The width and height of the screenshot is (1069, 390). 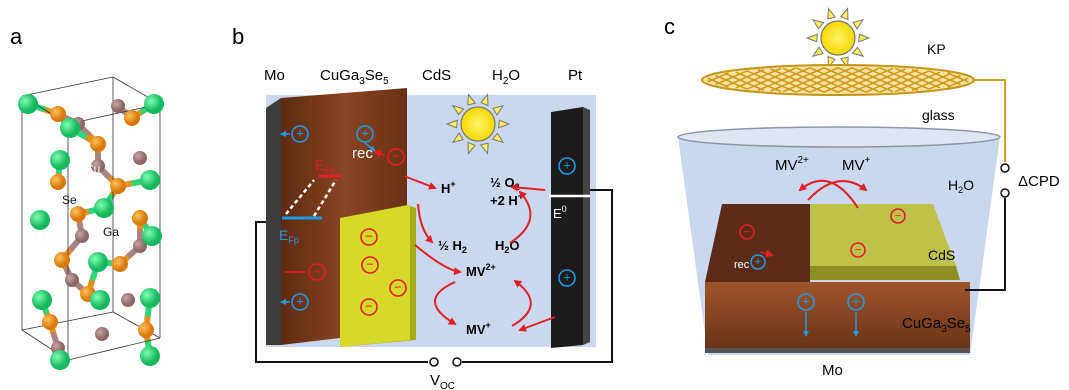 I want to click on crystal-structure, so click(x=91, y=223).